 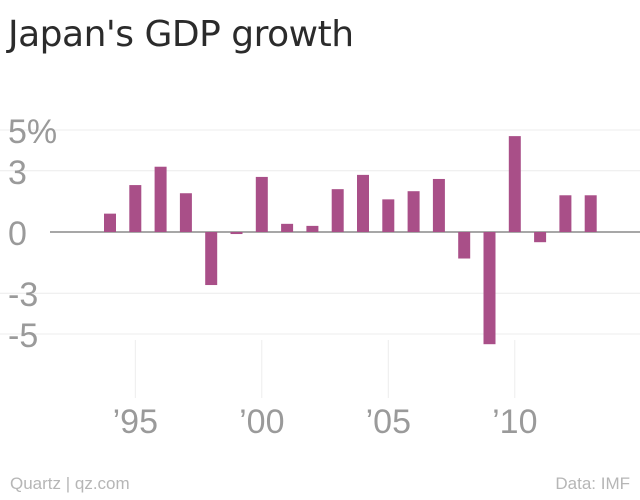 What do you see at coordinates (337, 210) in the screenshot?
I see `bar-2003` at bounding box center [337, 210].